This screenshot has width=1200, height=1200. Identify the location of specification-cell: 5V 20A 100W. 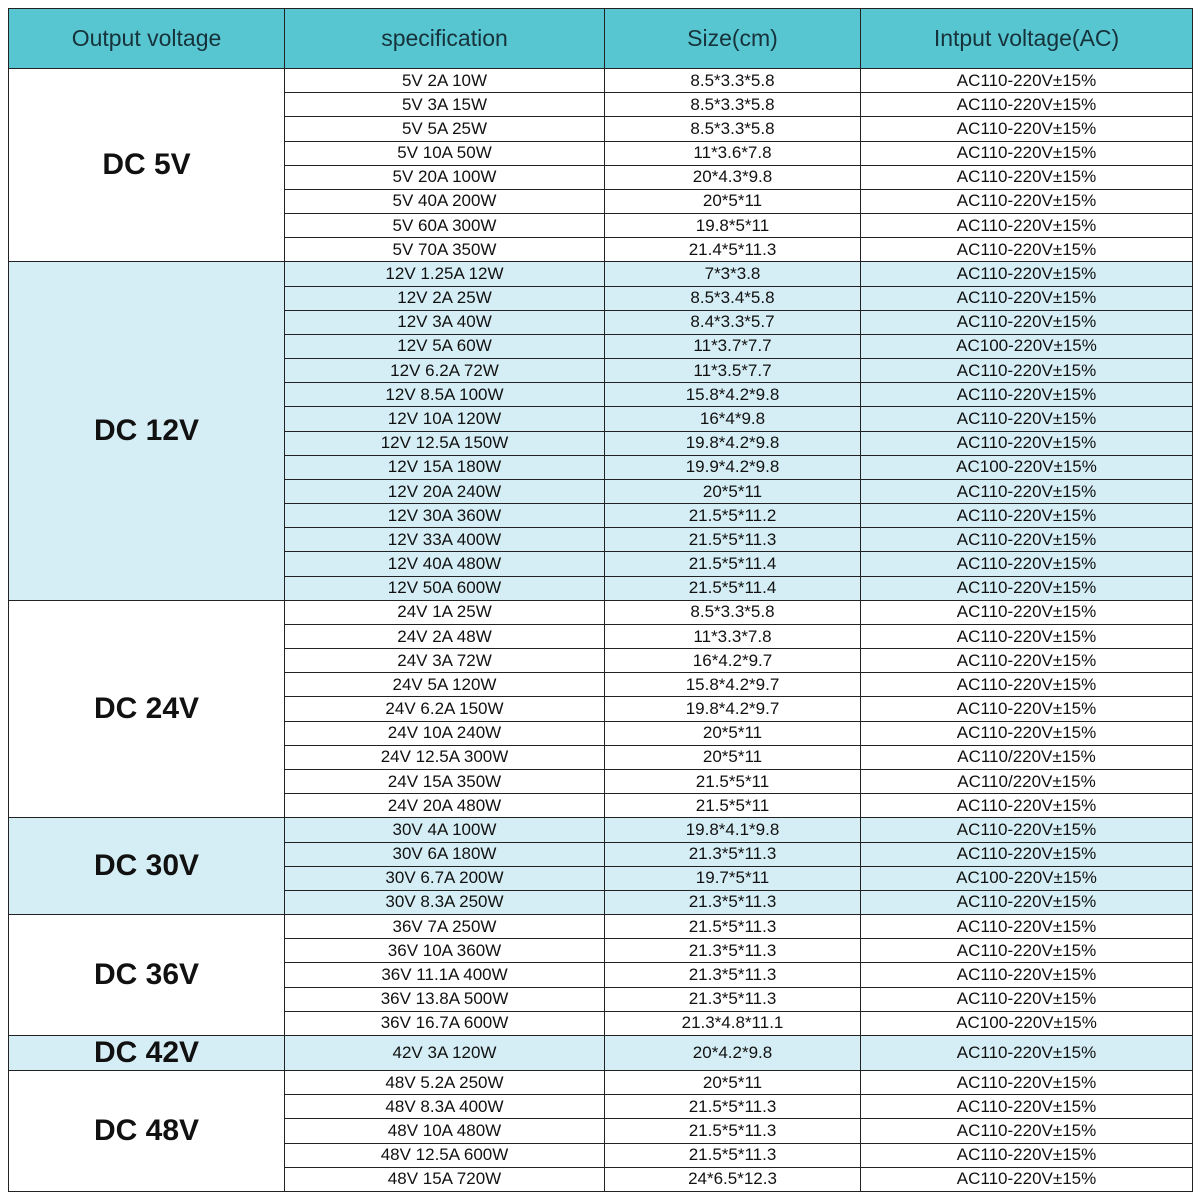
(444, 177).